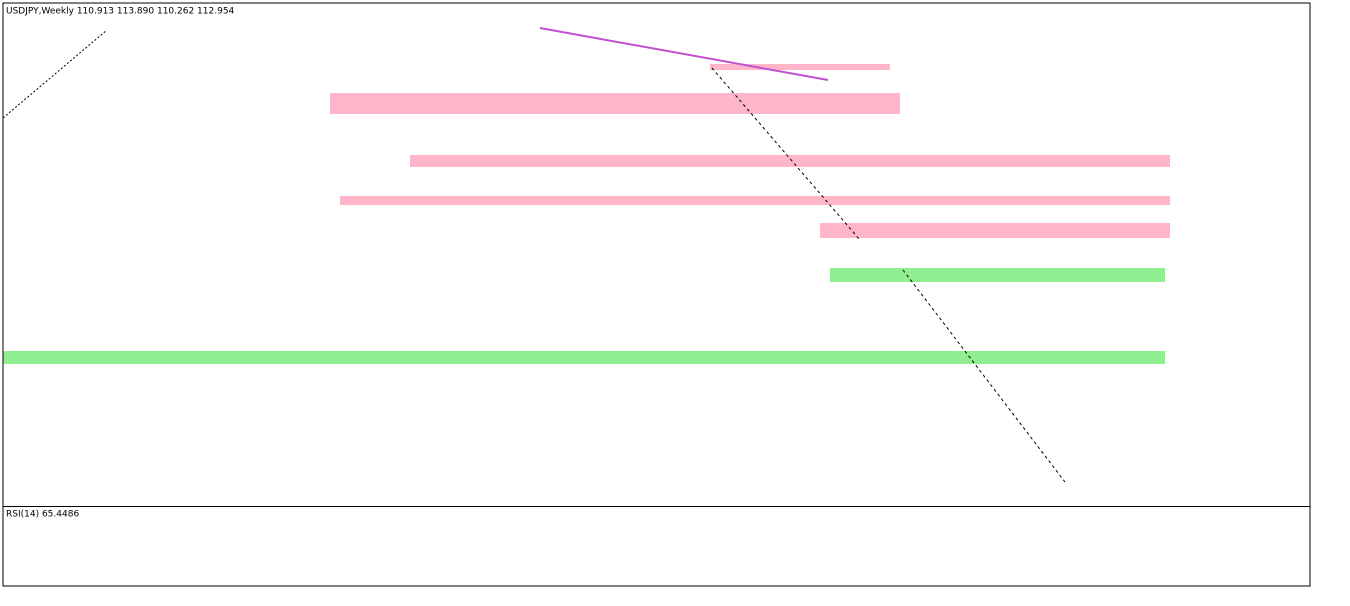  What do you see at coordinates (42, 515) in the screenshot?
I see `rsi-title: RSI(14) 65.4486` at bounding box center [42, 515].